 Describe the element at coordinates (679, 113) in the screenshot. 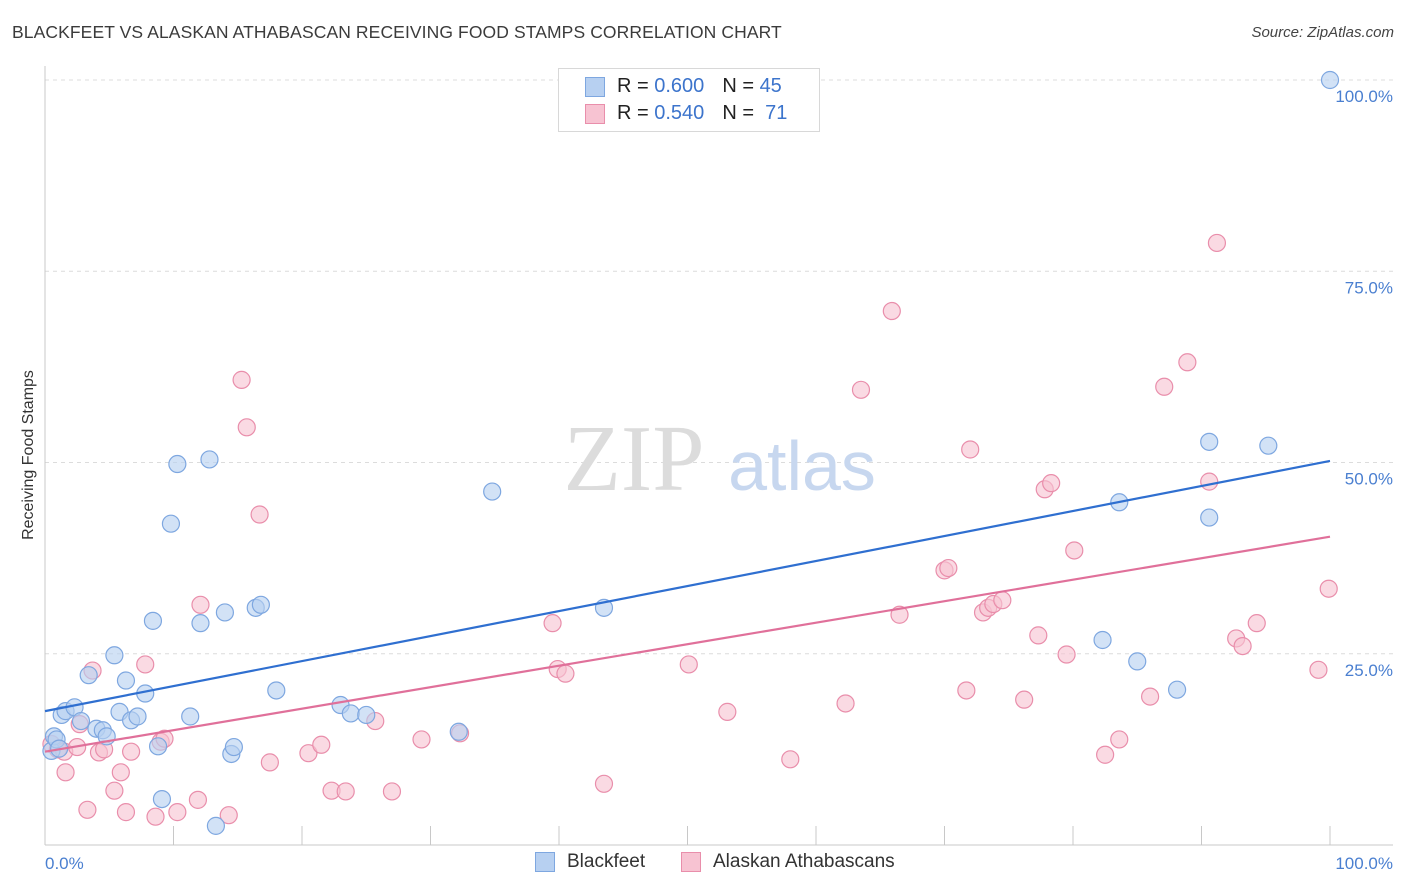

I see `legend-r-value: 0.540` at that location.